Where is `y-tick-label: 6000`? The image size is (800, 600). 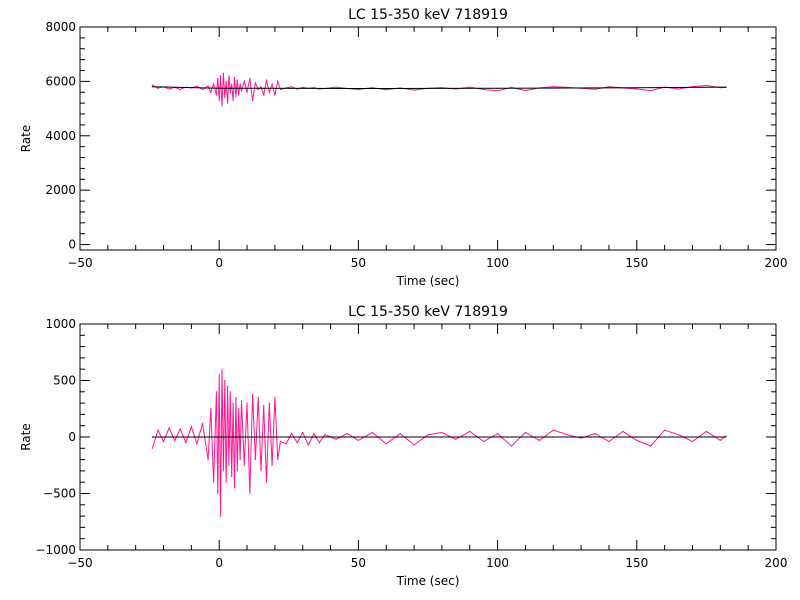 y-tick-label: 6000 is located at coordinates (60, 81).